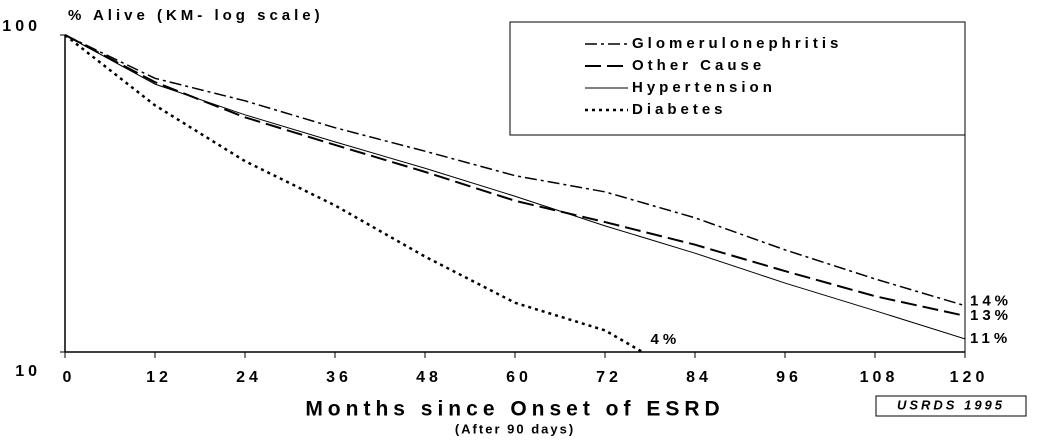  I want to click on x-tick-label: 108, so click(879, 377).